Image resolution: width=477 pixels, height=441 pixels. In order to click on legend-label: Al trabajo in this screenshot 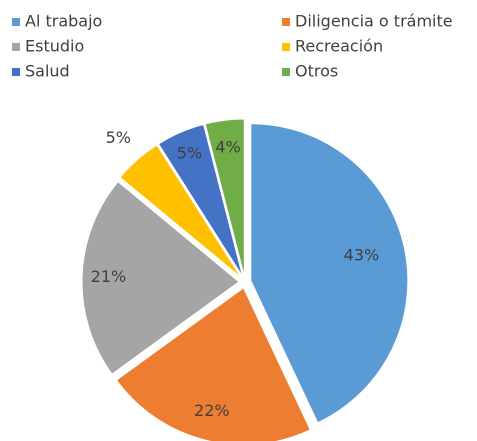, I will do `click(63, 21)`.